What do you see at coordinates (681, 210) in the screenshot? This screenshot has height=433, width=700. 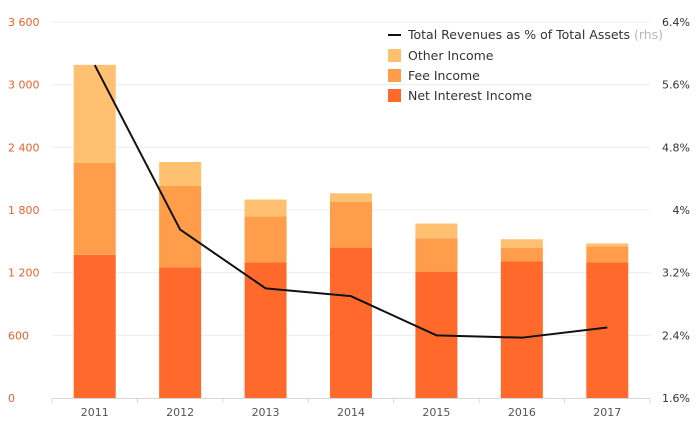 I see `y-tick-label-right: 4%` at bounding box center [681, 210].